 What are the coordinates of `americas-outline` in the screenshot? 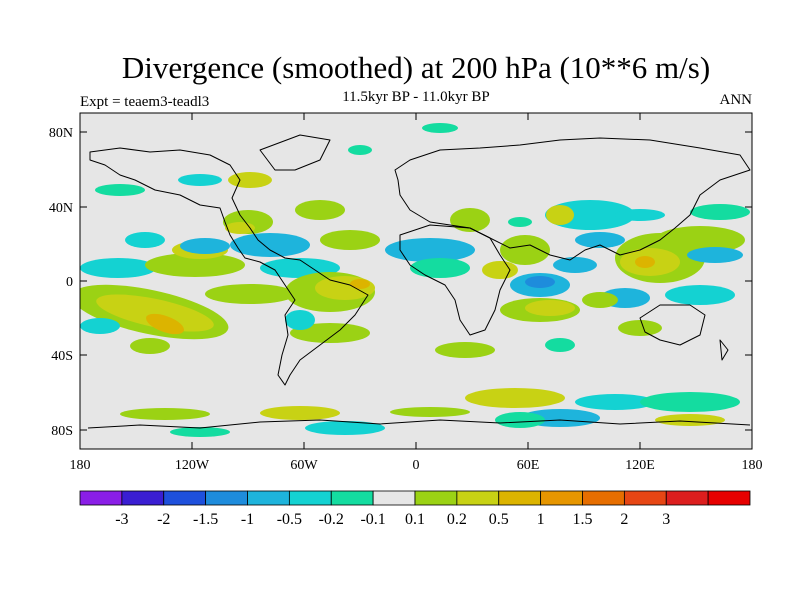 It's located at (229, 266).